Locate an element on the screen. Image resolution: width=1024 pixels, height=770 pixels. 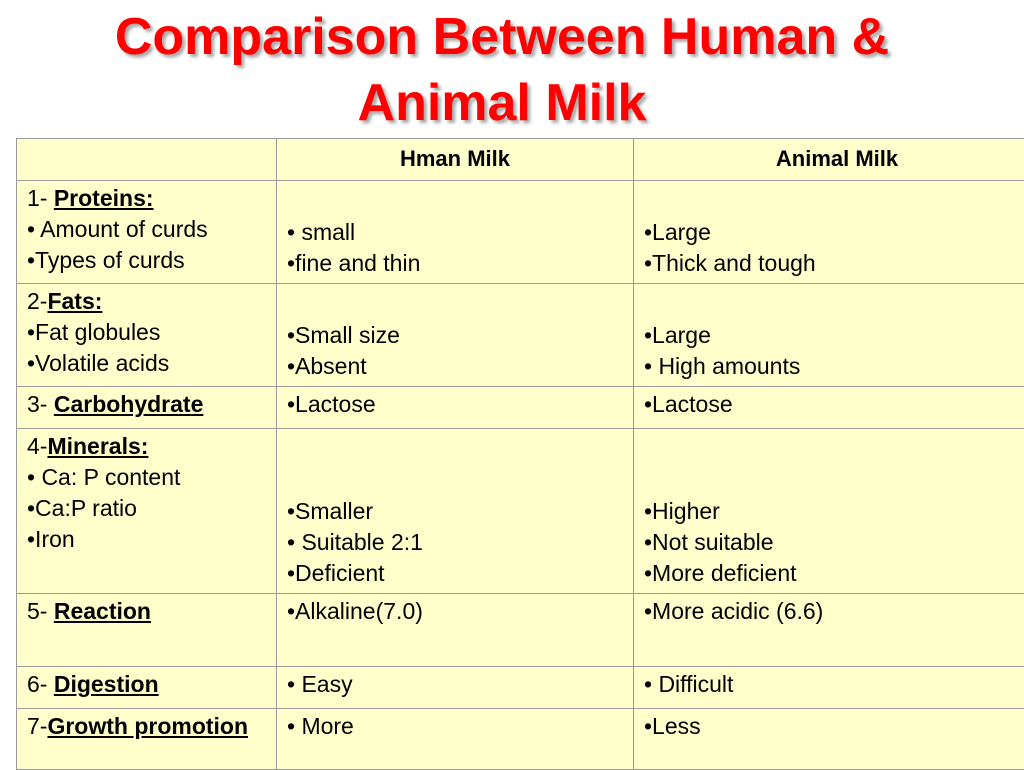
animal-milk-value: •Higher is located at coordinates (834, 511).